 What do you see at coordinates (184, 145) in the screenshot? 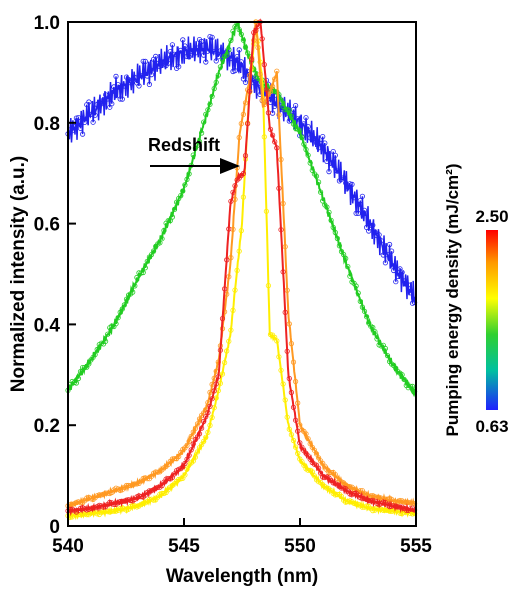
I see `redshift-annotation: Redshift` at bounding box center [184, 145].